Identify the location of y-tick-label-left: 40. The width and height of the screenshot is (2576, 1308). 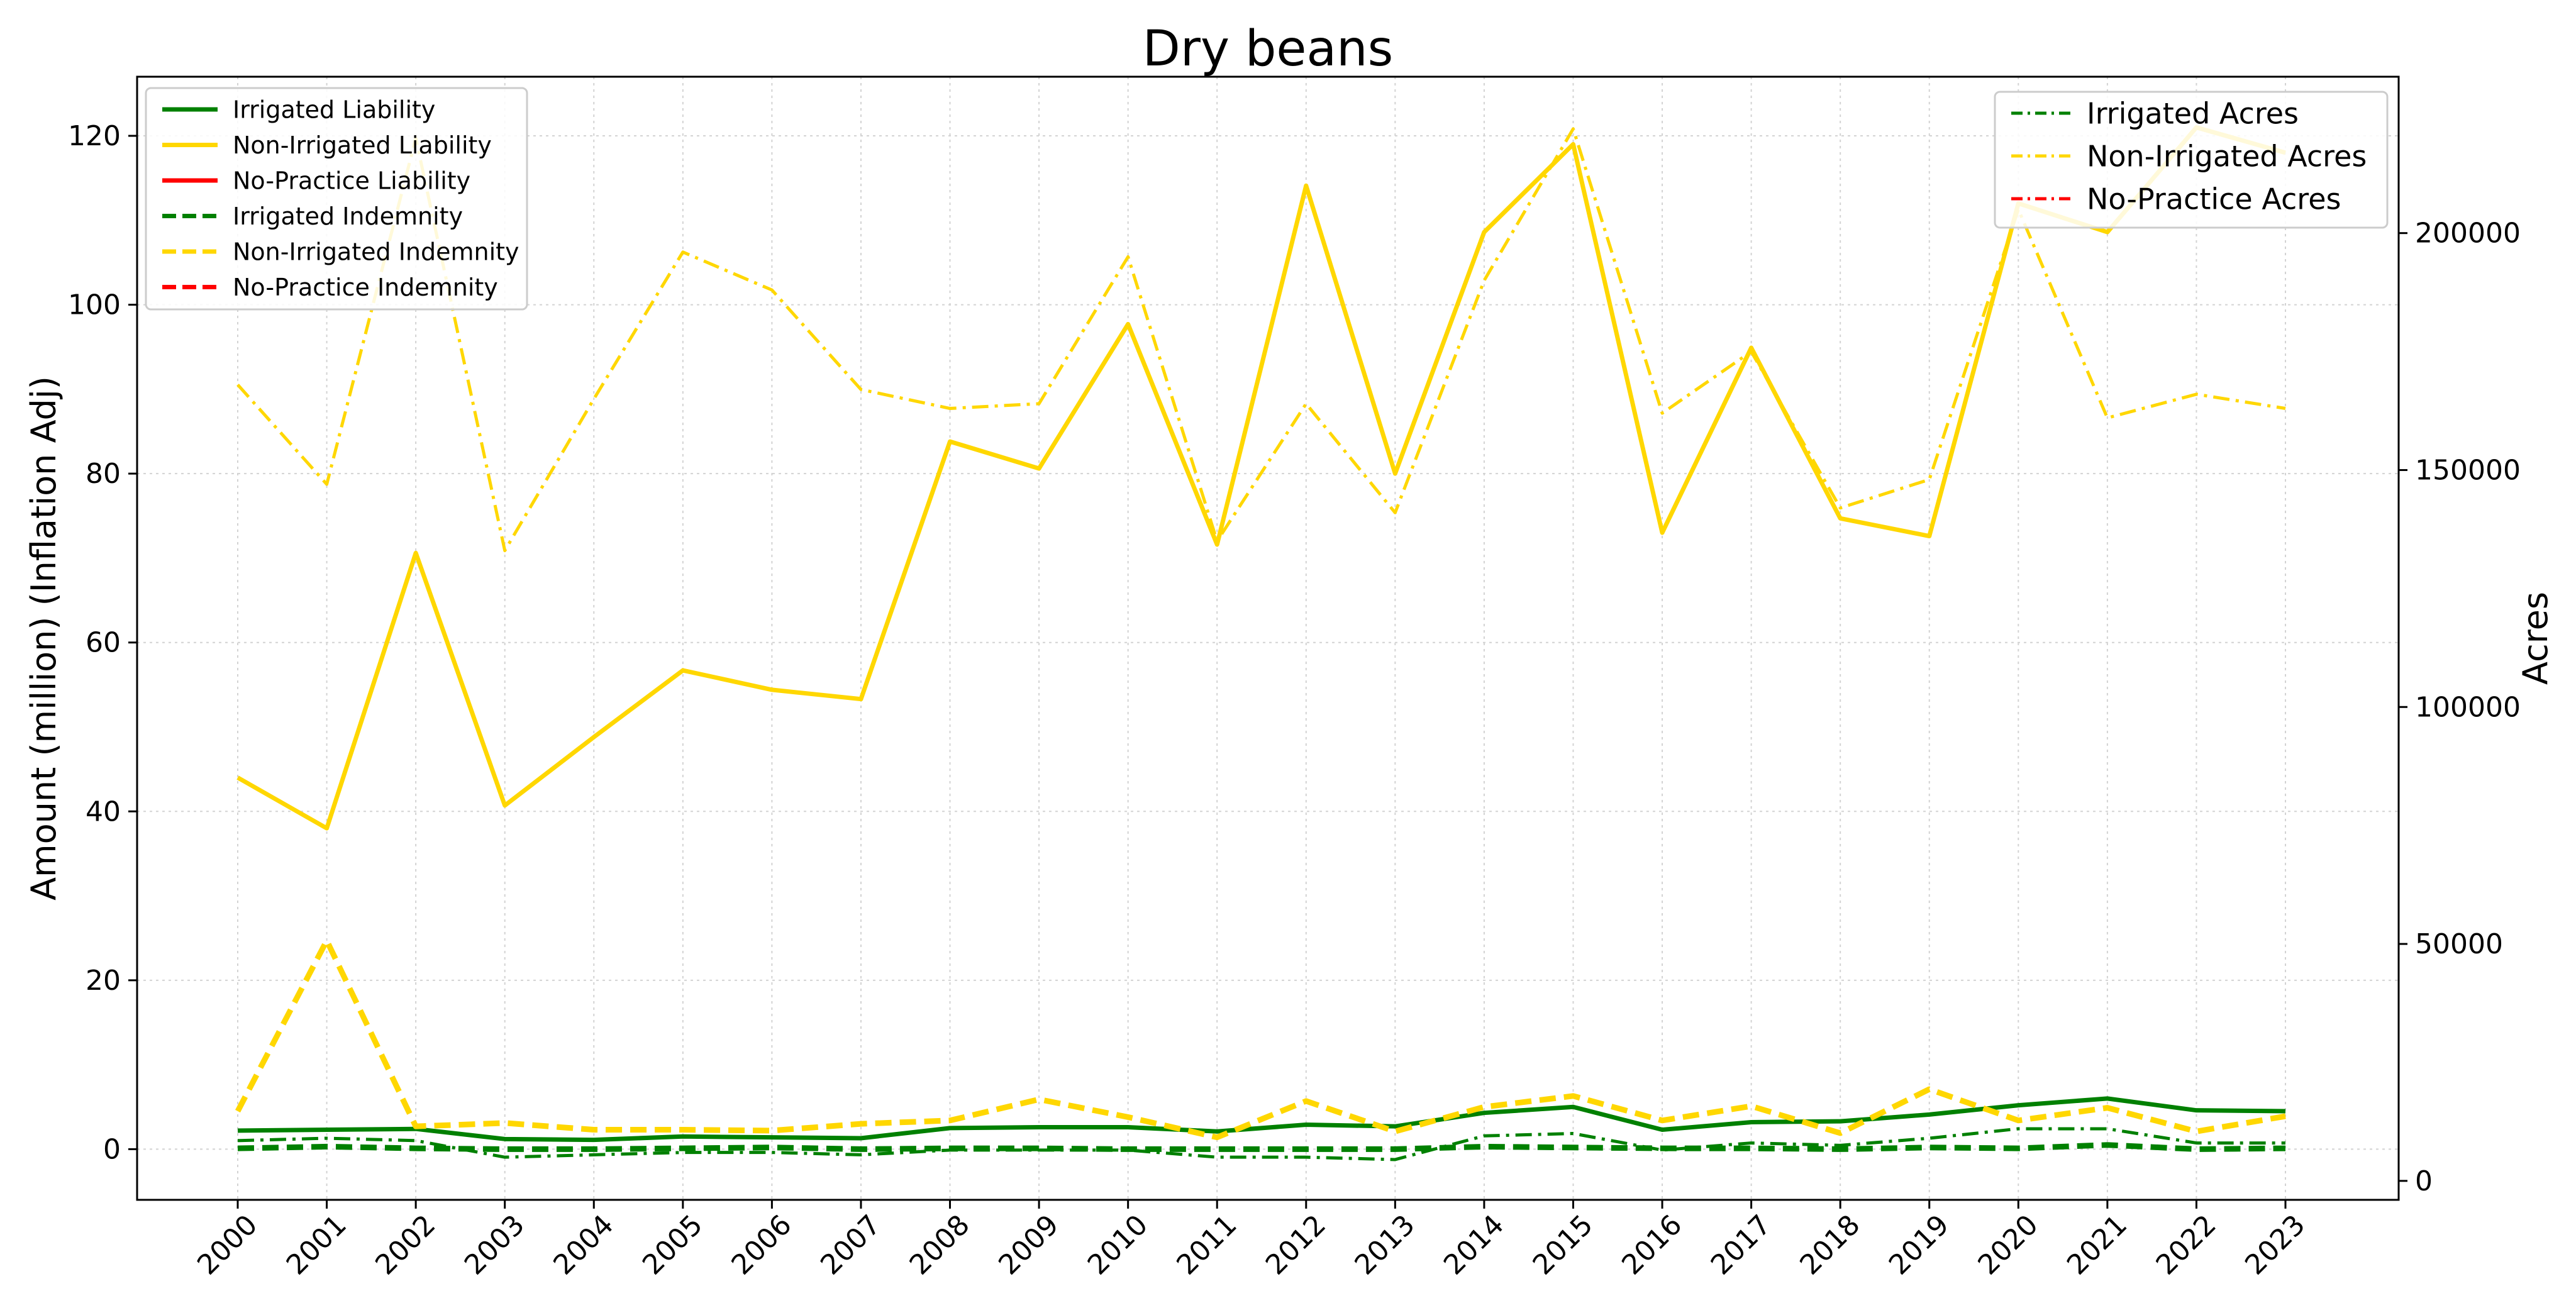
(103, 811).